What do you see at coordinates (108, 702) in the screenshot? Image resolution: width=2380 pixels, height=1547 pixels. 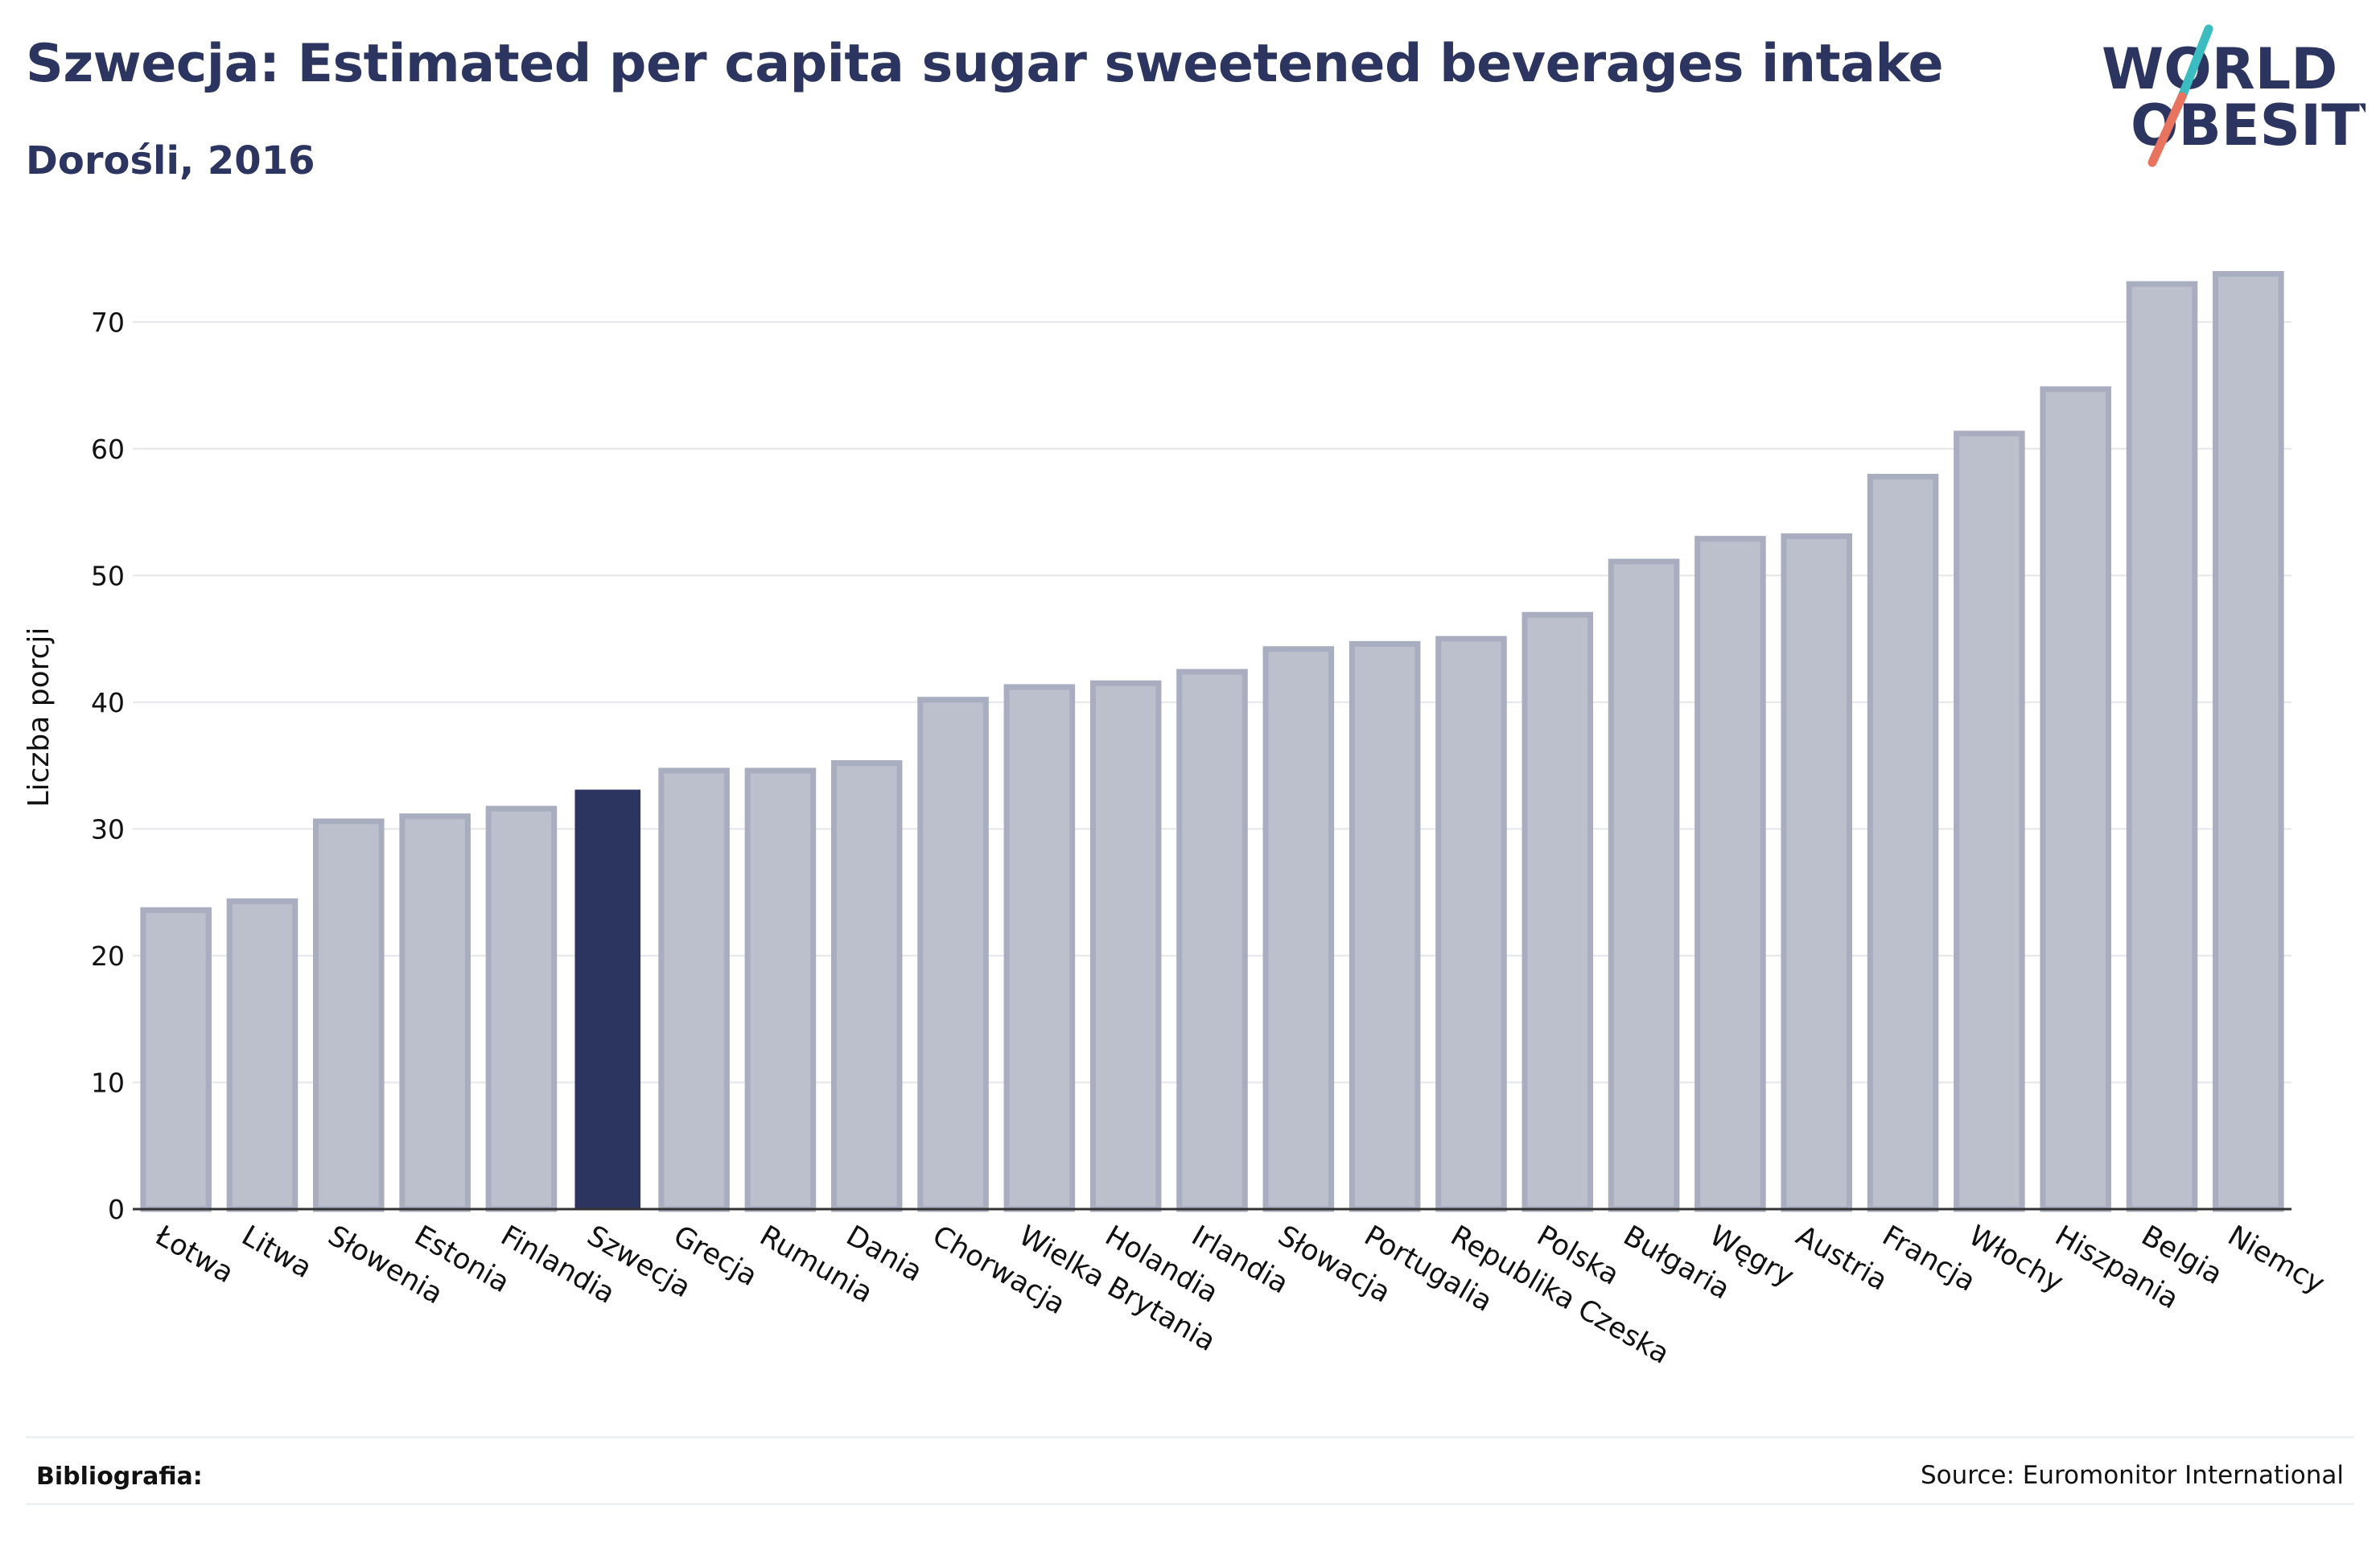 I see `y-tick-label: 40` at bounding box center [108, 702].